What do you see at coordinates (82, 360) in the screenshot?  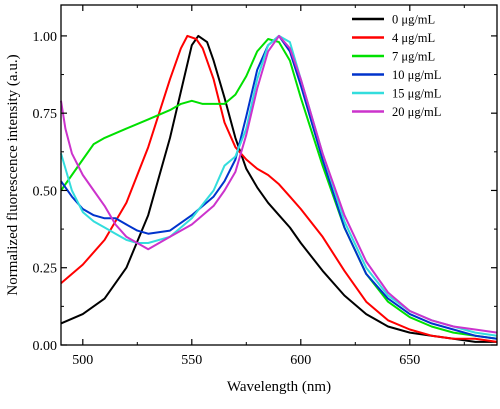 I see `x-tick-label: 500` at bounding box center [82, 360].